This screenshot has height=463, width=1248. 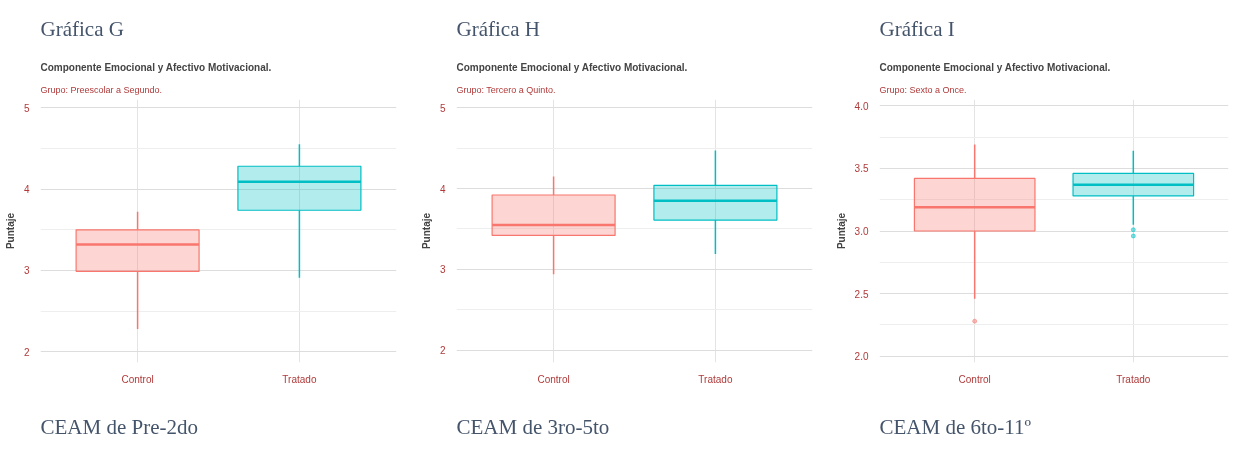 I want to click on text: Gráfica G, so click(x=82, y=28).